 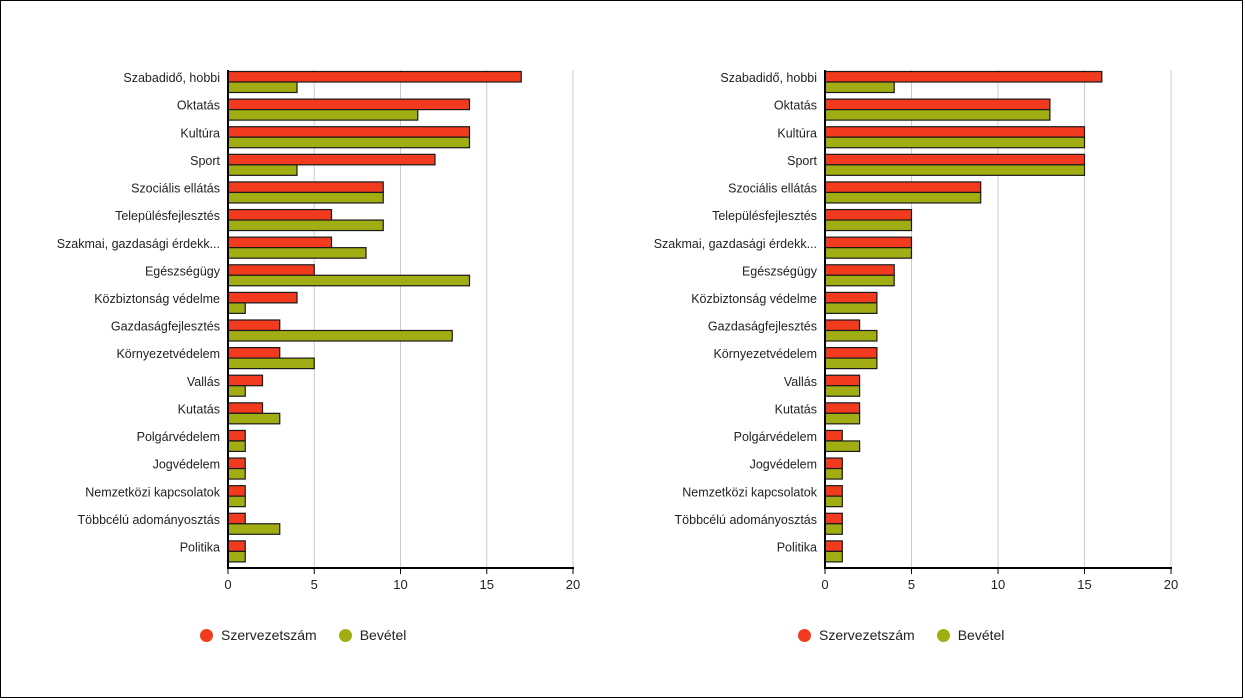 What do you see at coordinates (200, 547) in the screenshot?
I see `category-label: Politika` at bounding box center [200, 547].